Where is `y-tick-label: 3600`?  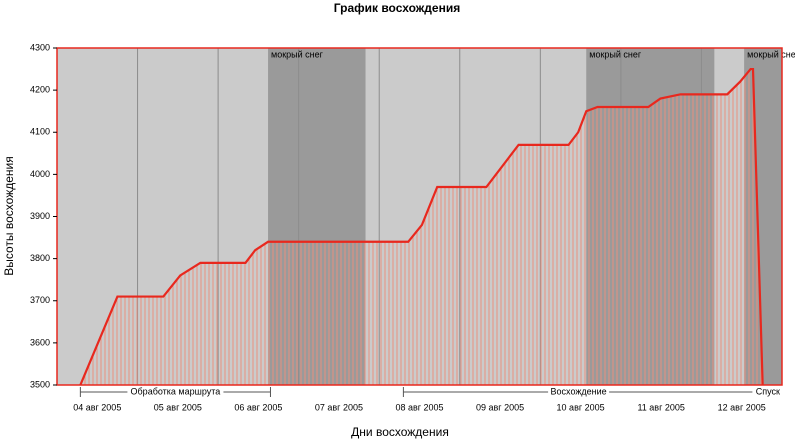 y-tick-label: 3600 is located at coordinates (40, 342).